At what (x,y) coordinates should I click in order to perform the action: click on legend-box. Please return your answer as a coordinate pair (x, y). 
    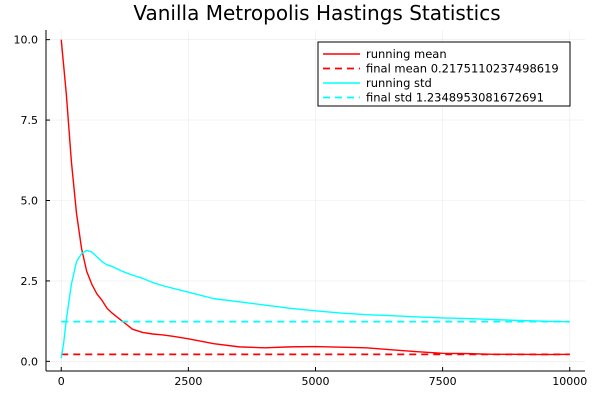
    Looking at the image, I should click on (444, 74).